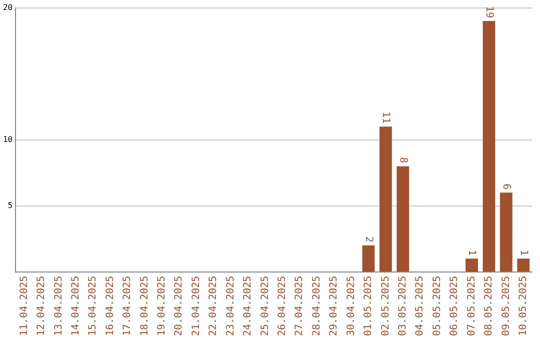 The image size is (540, 340). What do you see at coordinates (351, 306) in the screenshot?
I see `x-tick-label: 30.04.2025` at bounding box center [351, 306].